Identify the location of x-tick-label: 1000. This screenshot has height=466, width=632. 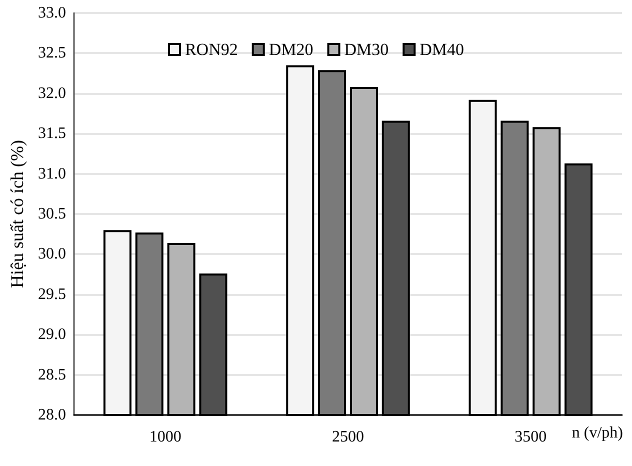
(165, 437).